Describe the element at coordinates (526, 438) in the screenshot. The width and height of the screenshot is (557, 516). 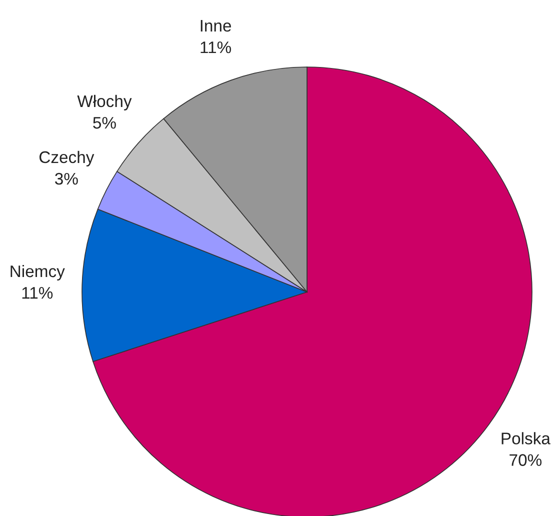
I see `slice-label: Polska` at that location.